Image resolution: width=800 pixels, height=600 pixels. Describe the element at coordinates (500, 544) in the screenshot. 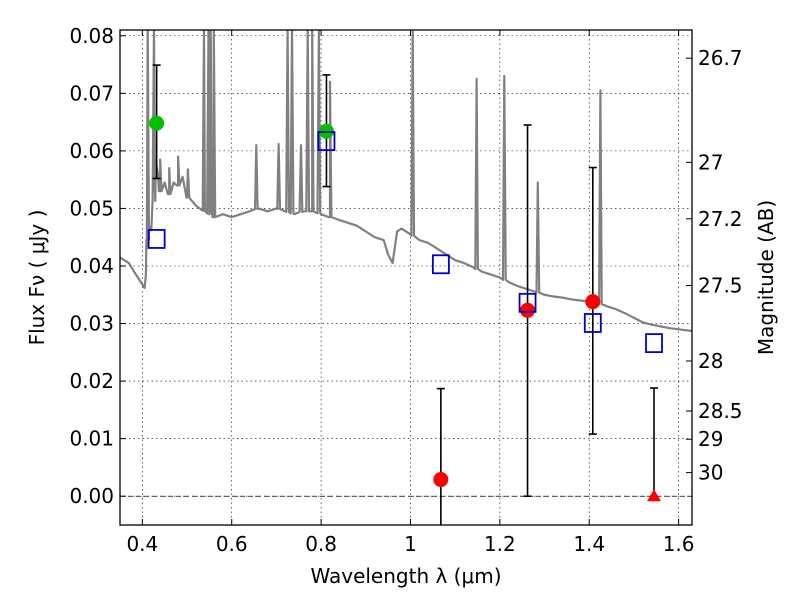

I see `x-tick-label: 1.2` at that location.